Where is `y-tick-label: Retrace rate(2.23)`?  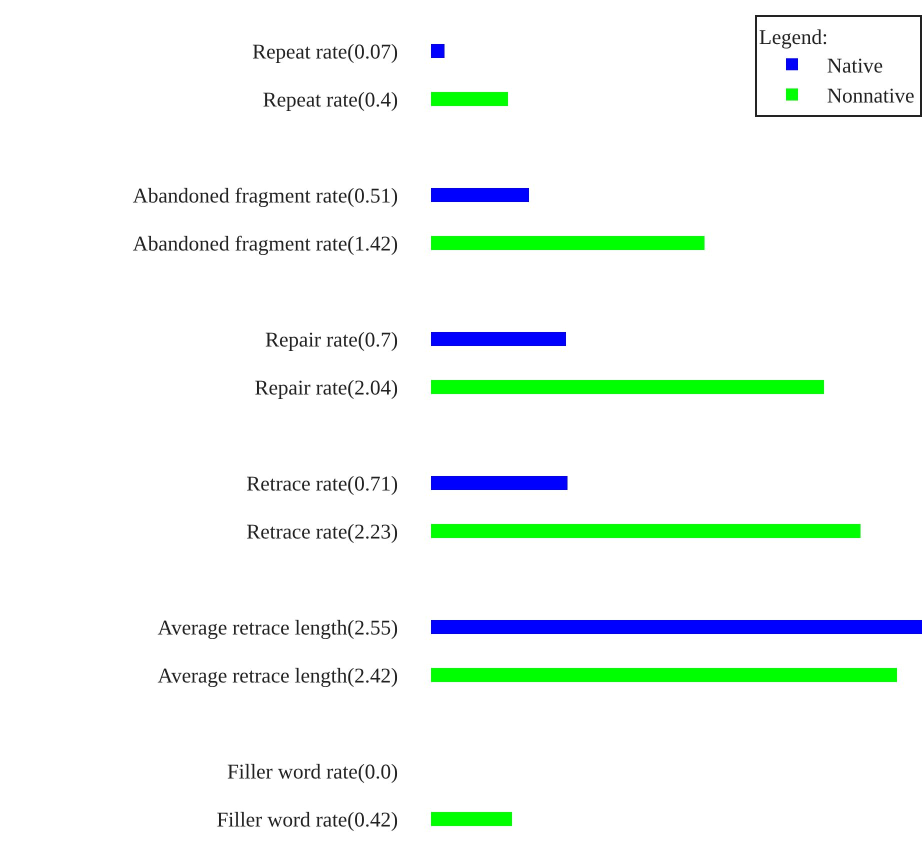
y-tick-label: Retrace rate(2.23) is located at coordinates (322, 531).